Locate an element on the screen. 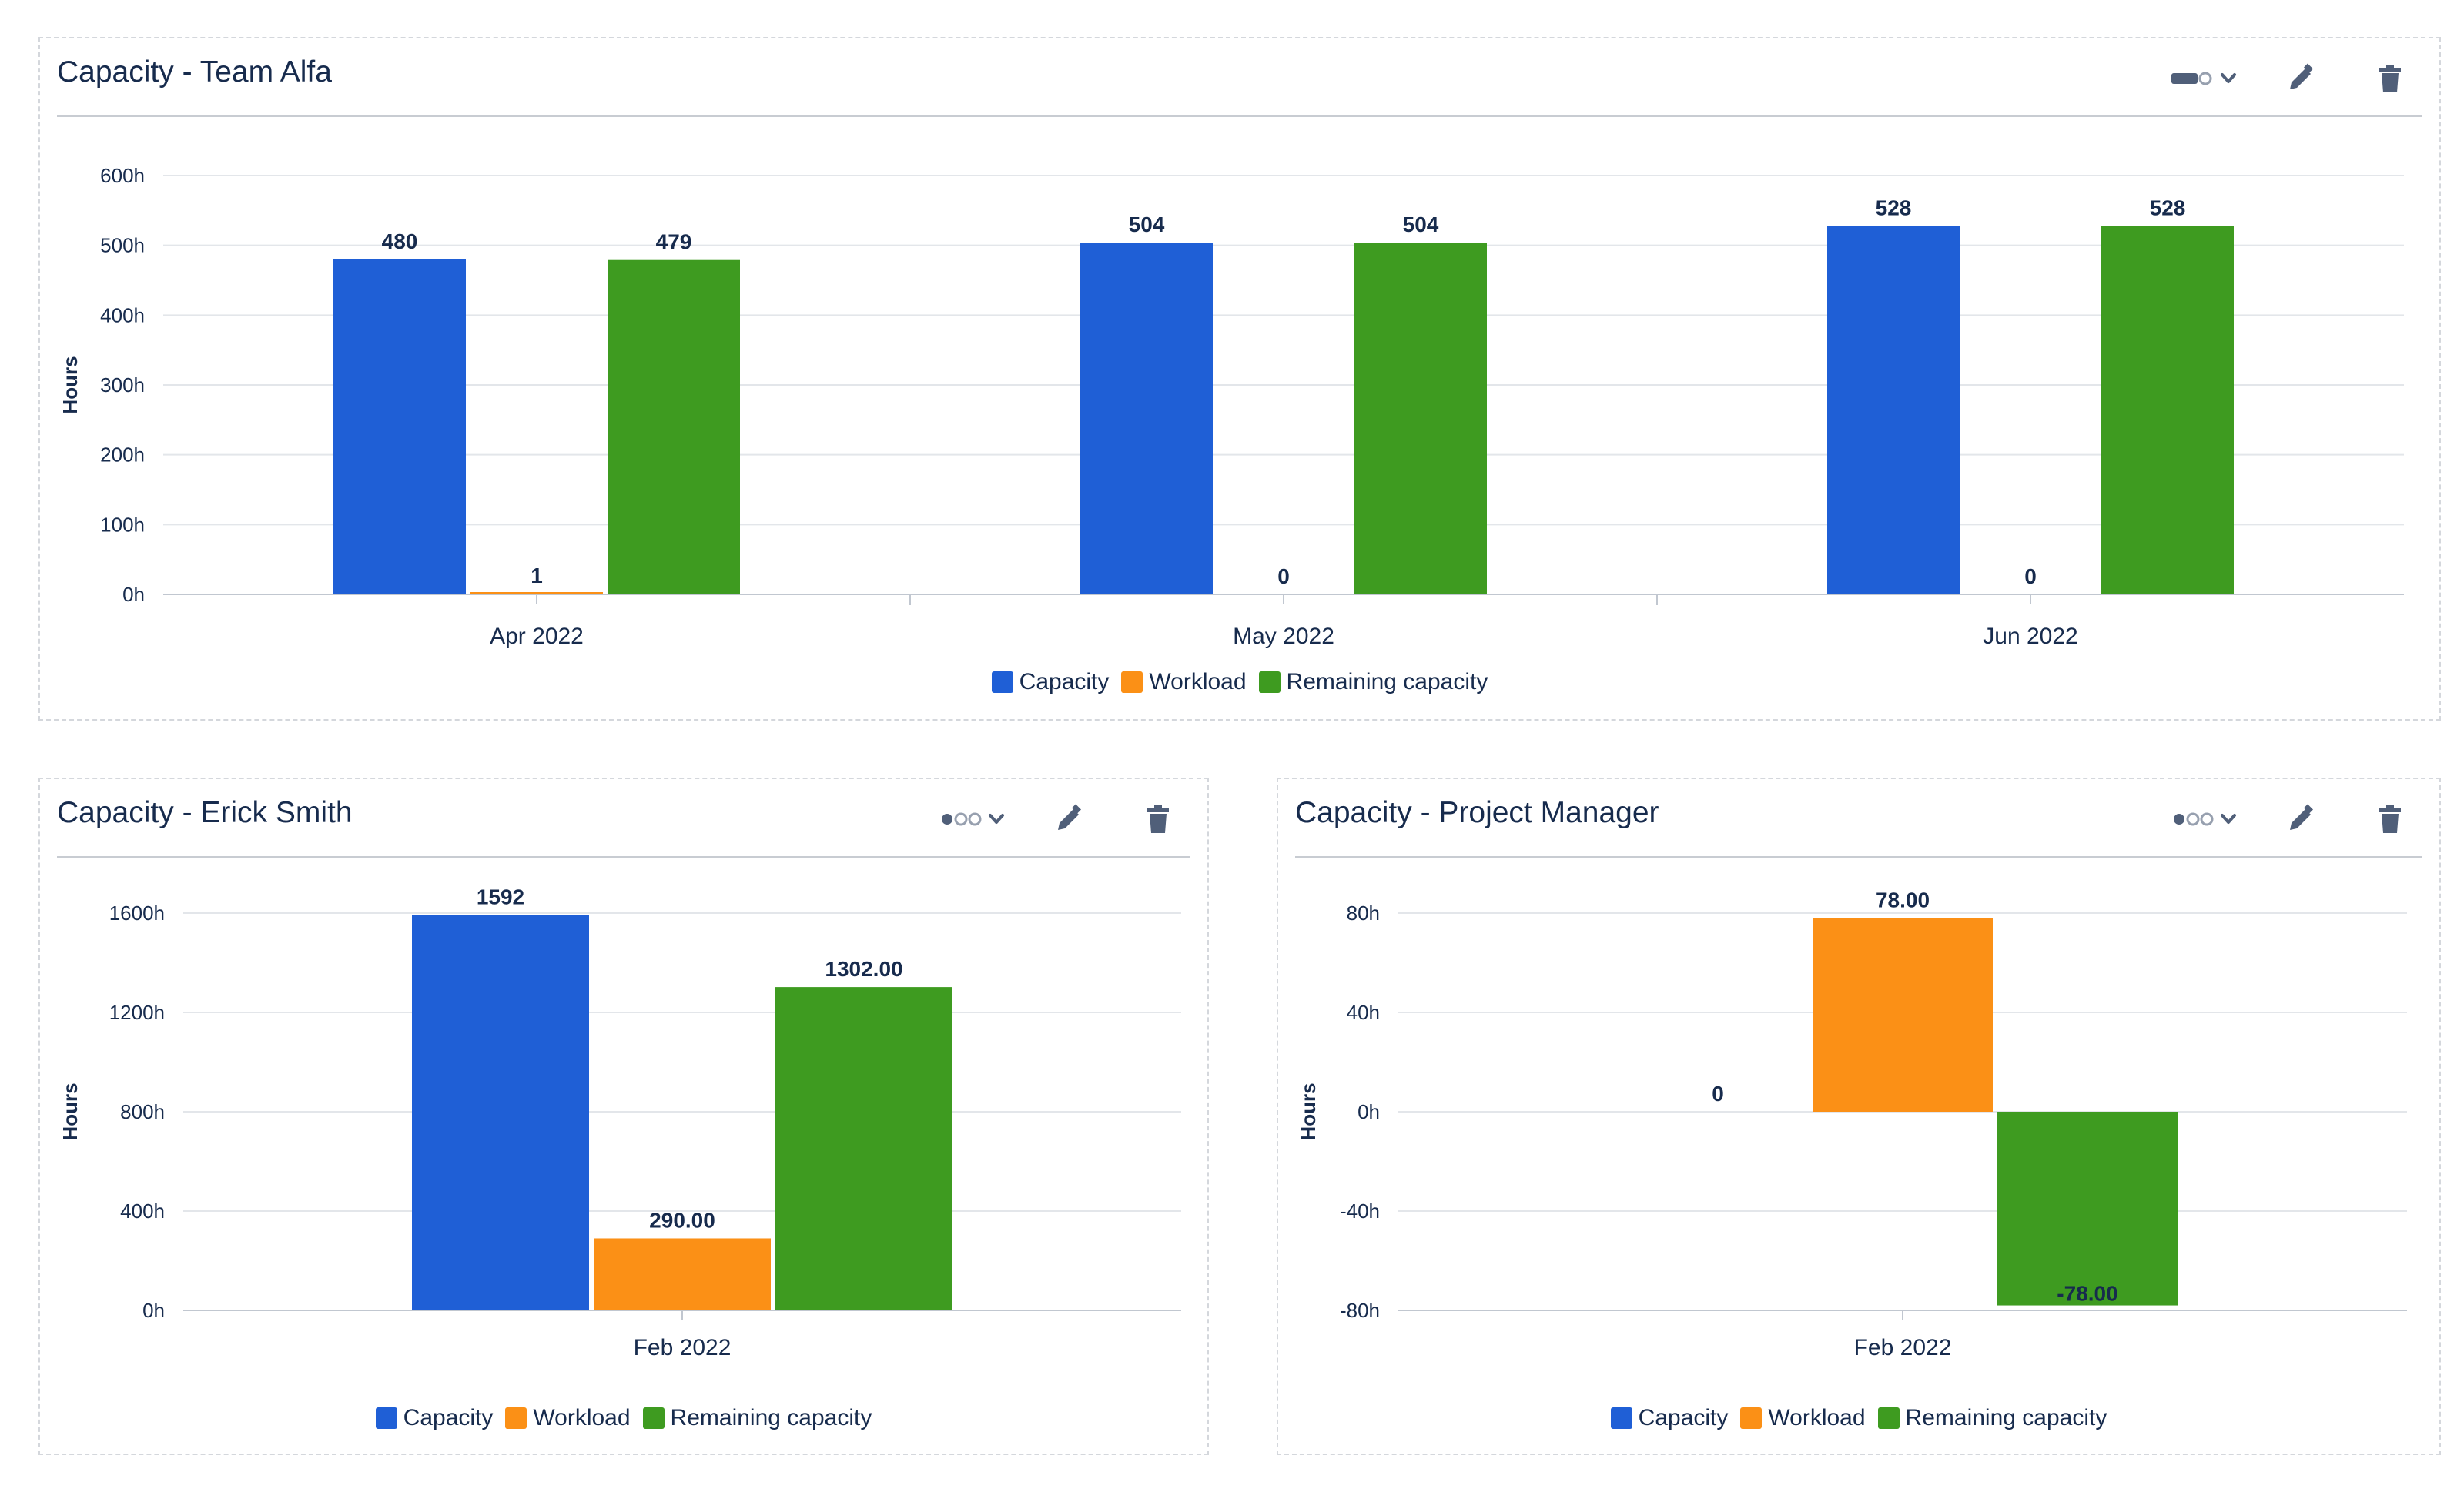 This screenshot has height=1489, width=2464. gadget-header: Capacity - Erick Smith is located at coordinates (623, 819).